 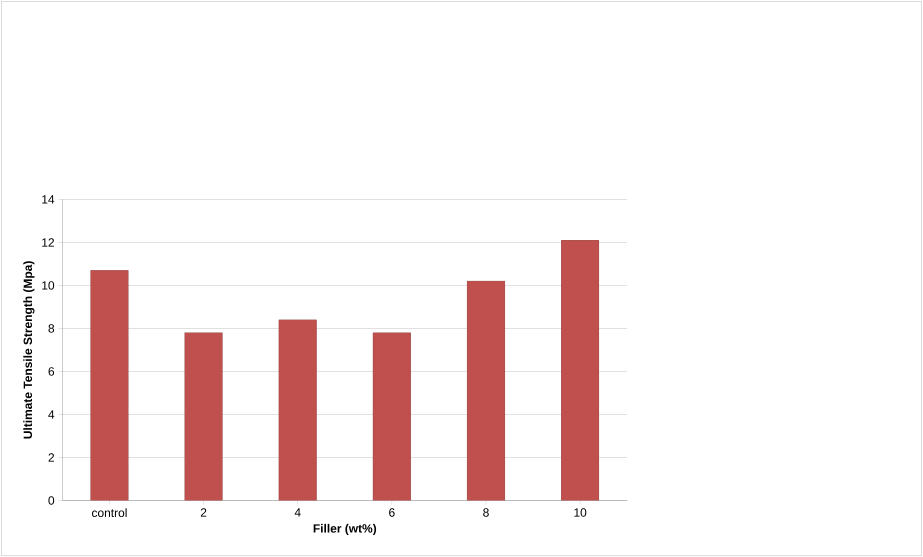 What do you see at coordinates (580, 512) in the screenshot?
I see `x-tick-label: 10` at bounding box center [580, 512].